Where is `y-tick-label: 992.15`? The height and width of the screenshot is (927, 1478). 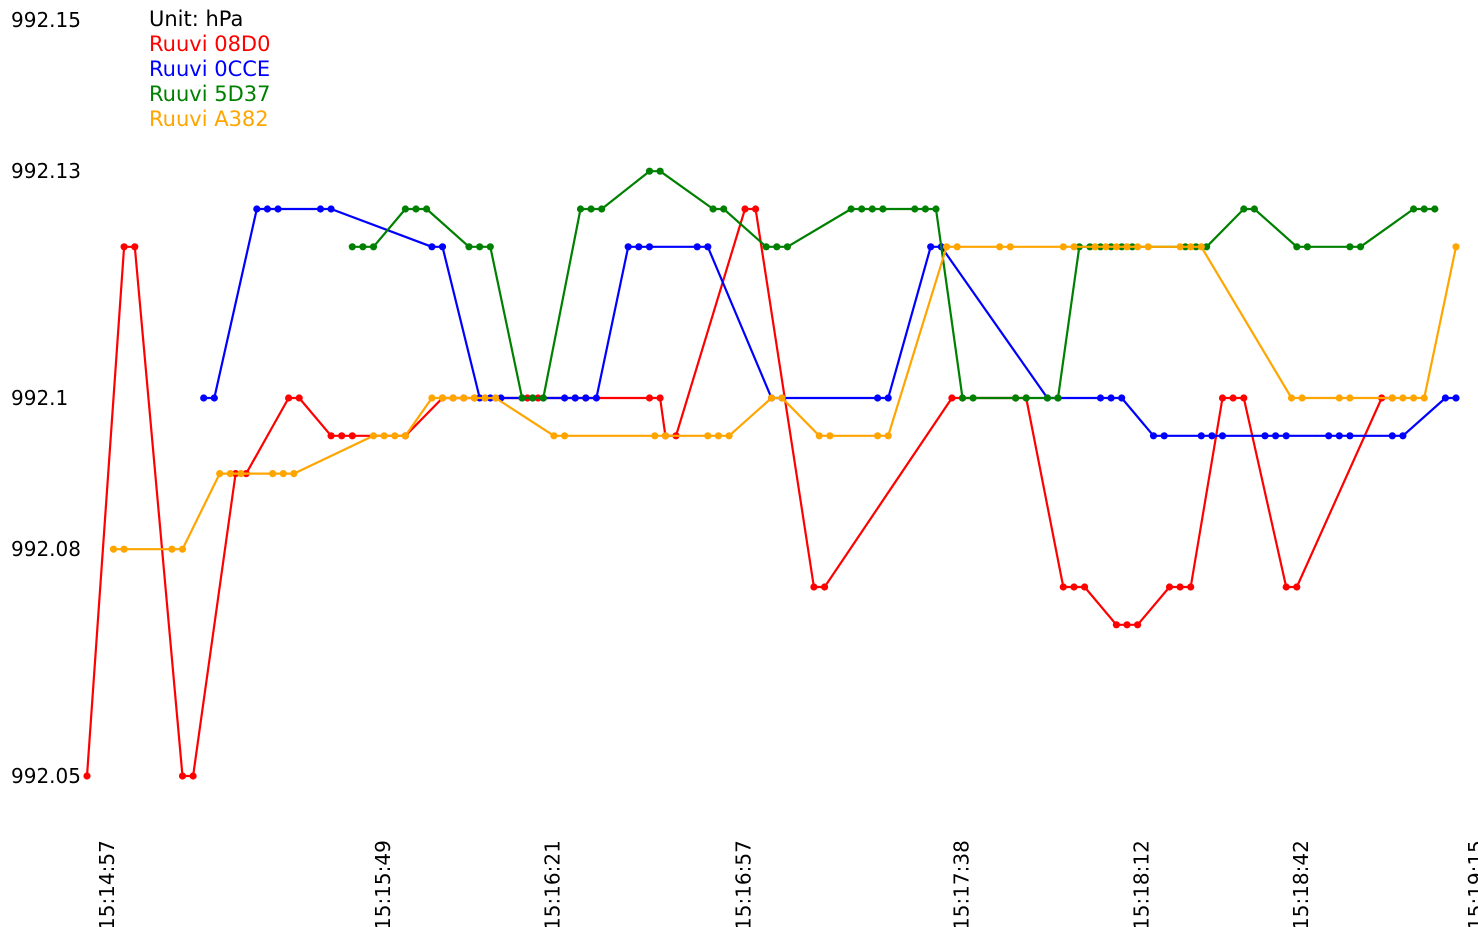 y-tick-label: 992.15 is located at coordinates (46, 20).